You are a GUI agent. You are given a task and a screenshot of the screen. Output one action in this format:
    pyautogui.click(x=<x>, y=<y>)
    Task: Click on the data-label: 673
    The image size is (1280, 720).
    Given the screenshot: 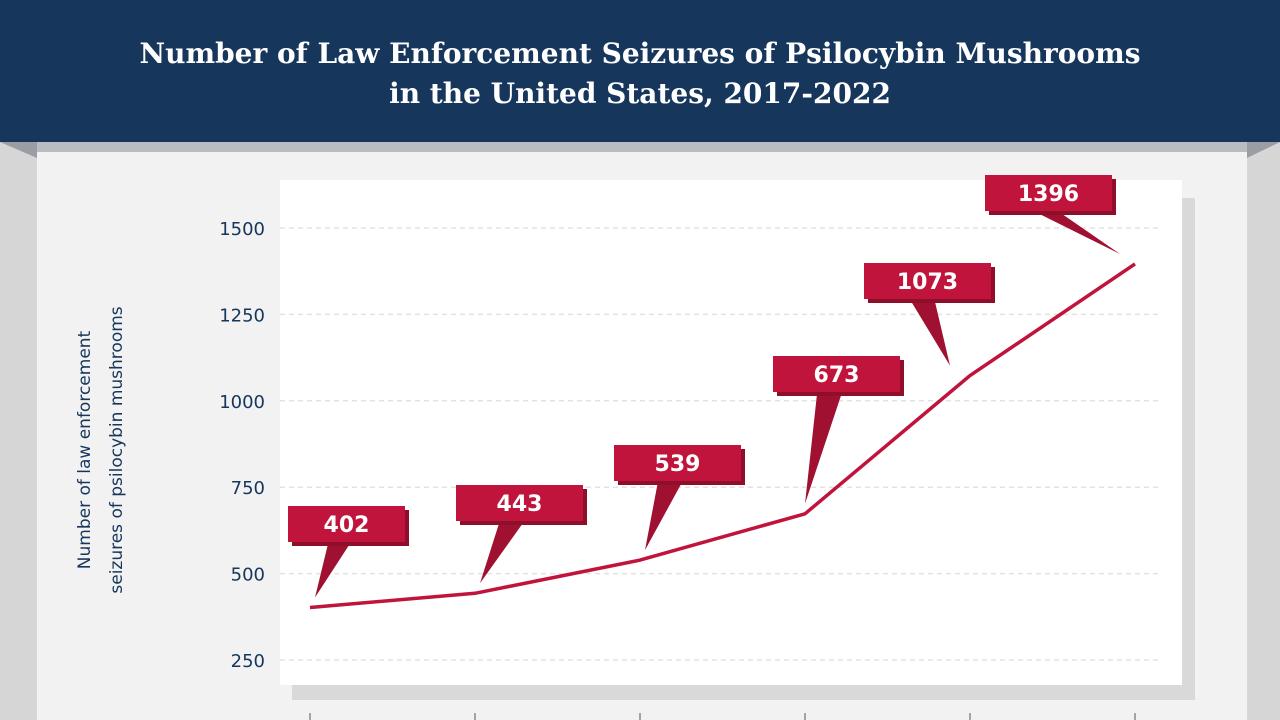 What is the action you would take?
    pyautogui.click(x=837, y=375)
    